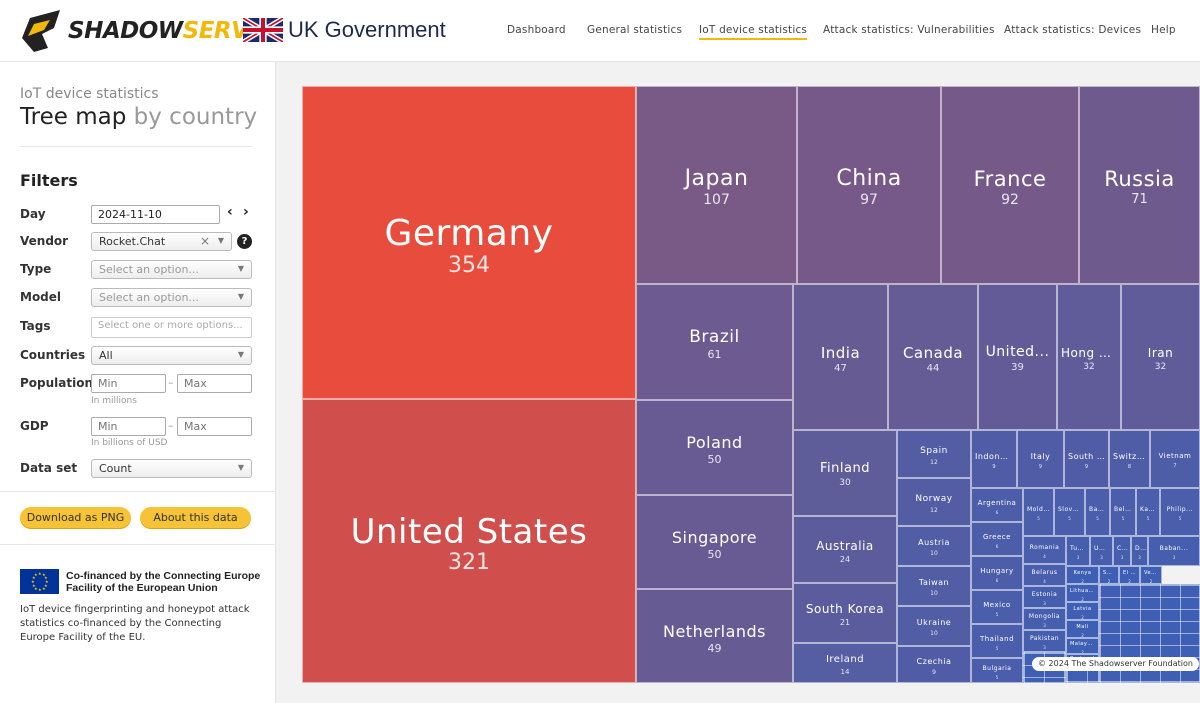  What do you see at coordinates (469, 242) in the screenshot?
I see `treemap-cell: Germany 354` at bounding box center [469, 242].